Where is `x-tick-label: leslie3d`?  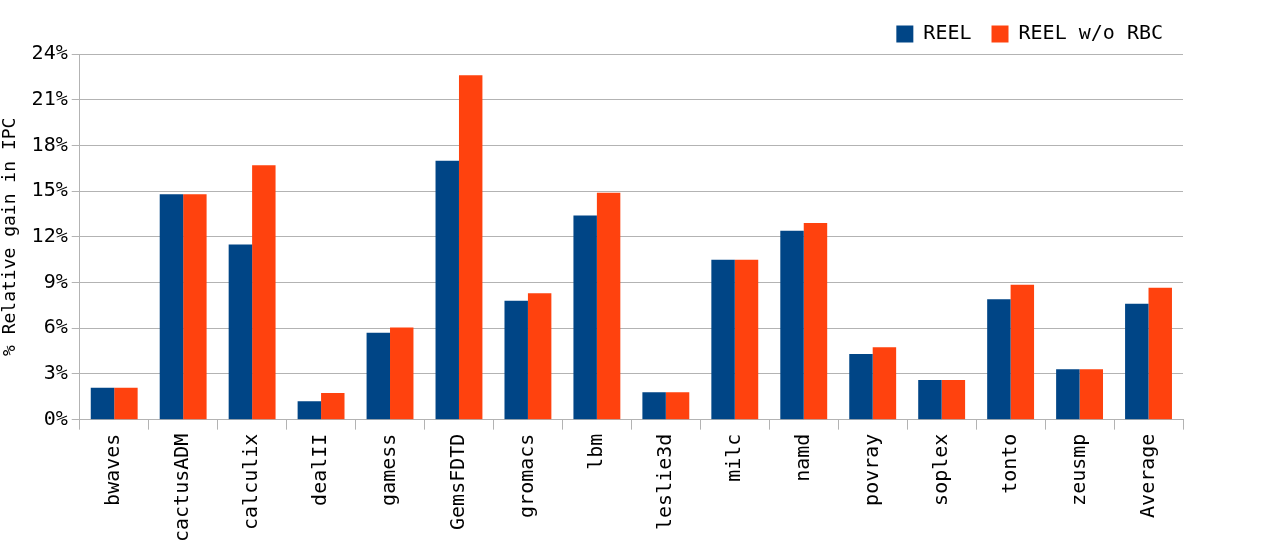 x-tick-label: leslie3d is located at coordinates (664, 481).